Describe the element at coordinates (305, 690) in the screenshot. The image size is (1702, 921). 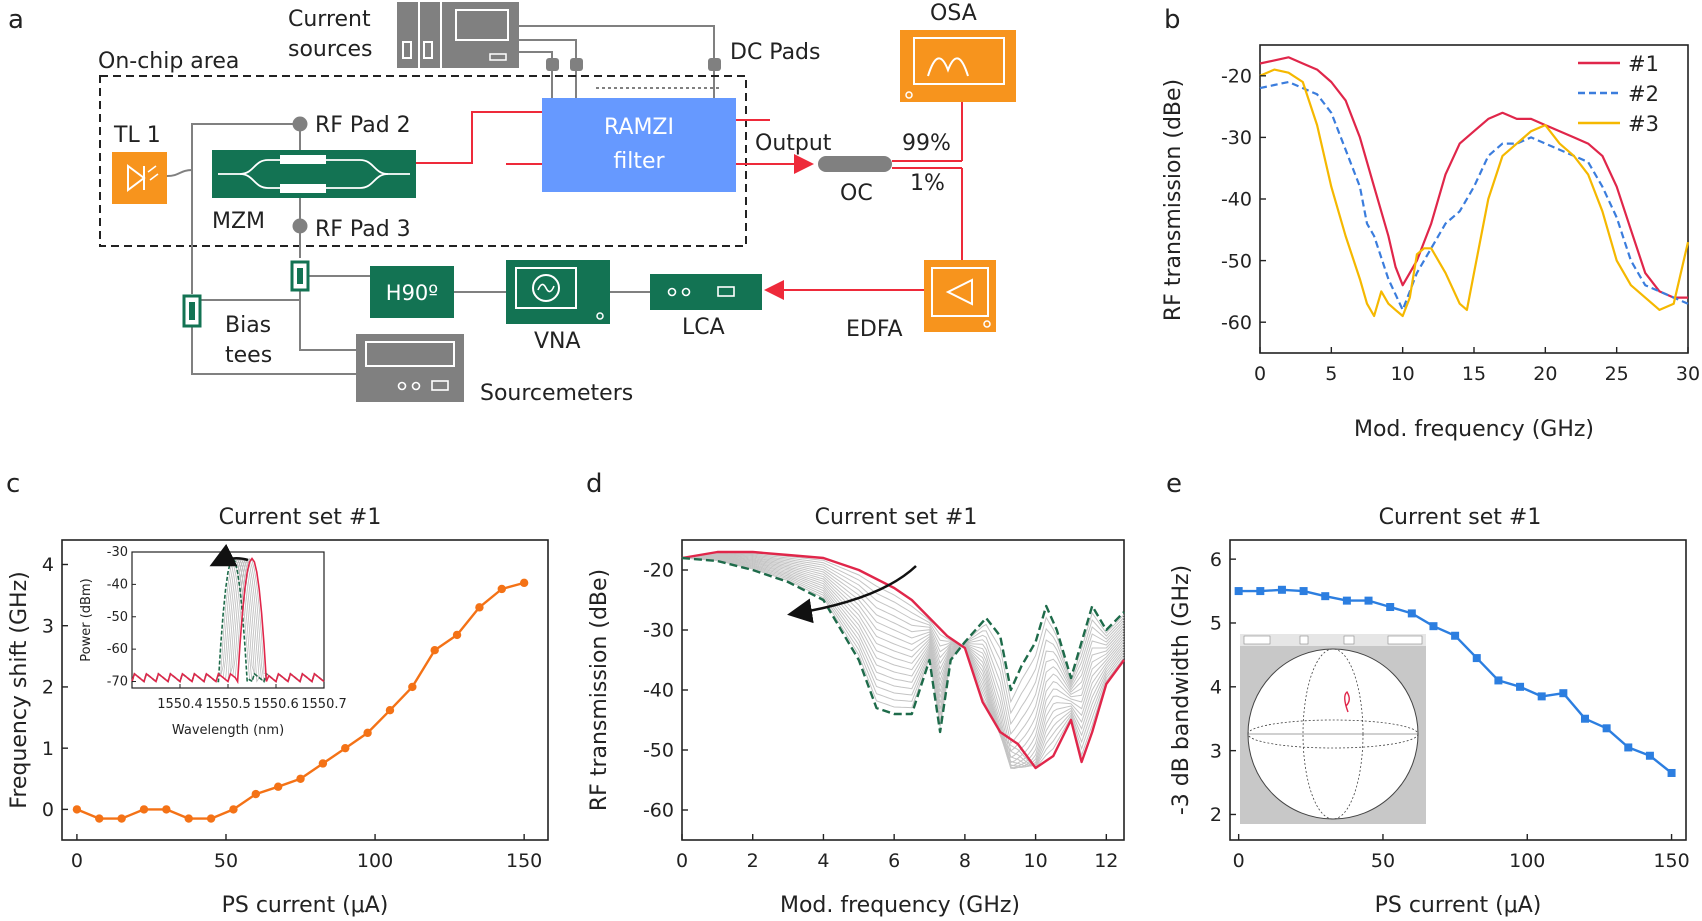
I see `chart-c-frame` at that location.